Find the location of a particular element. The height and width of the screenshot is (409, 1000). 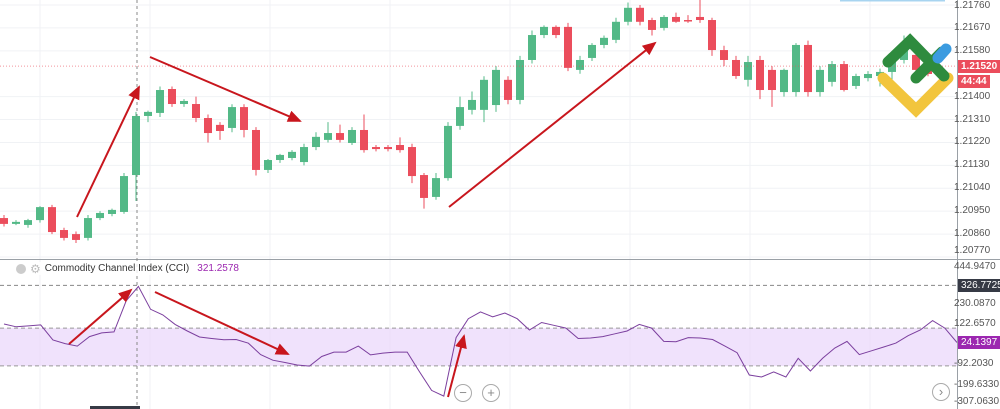

cci-axis-label: -307.0630 is located at coordinates (977, 401).